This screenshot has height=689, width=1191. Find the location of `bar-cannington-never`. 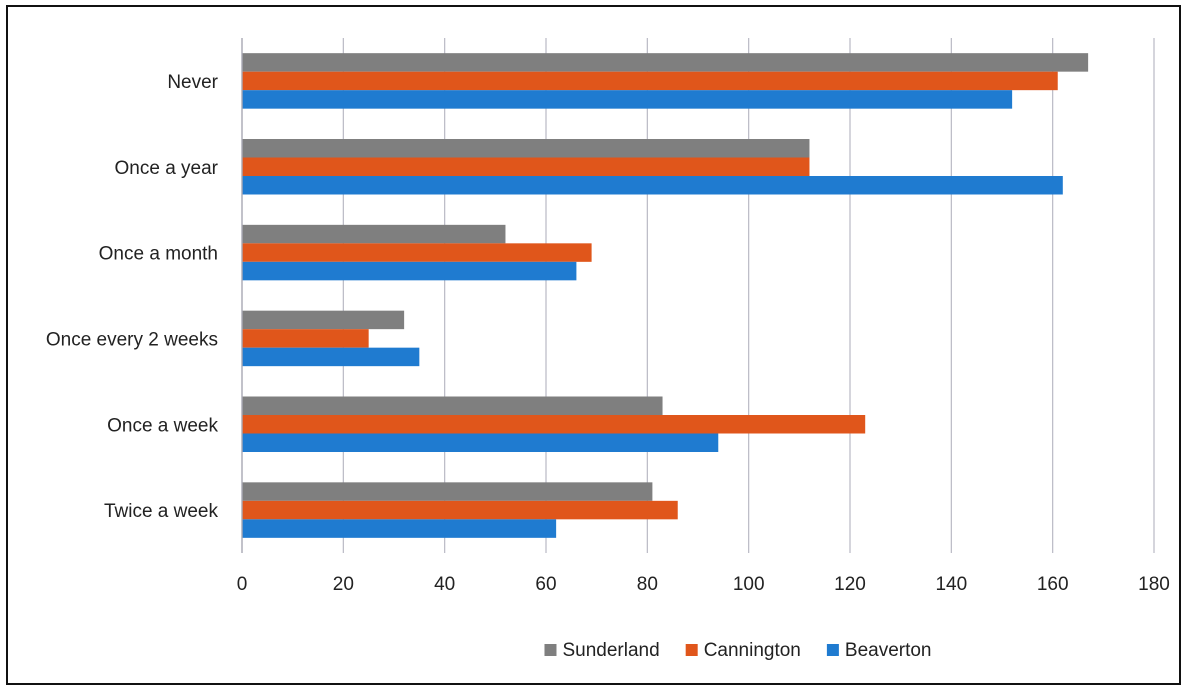

bar-cannington-never is located at coordinates (650, 81).